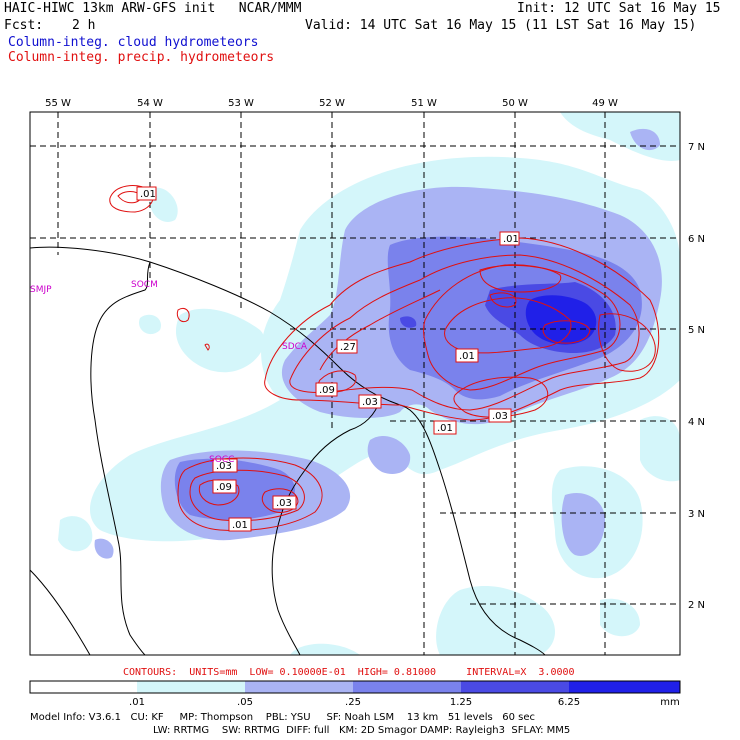  I want to click on lon-label: 52 W, so click(332, 103).